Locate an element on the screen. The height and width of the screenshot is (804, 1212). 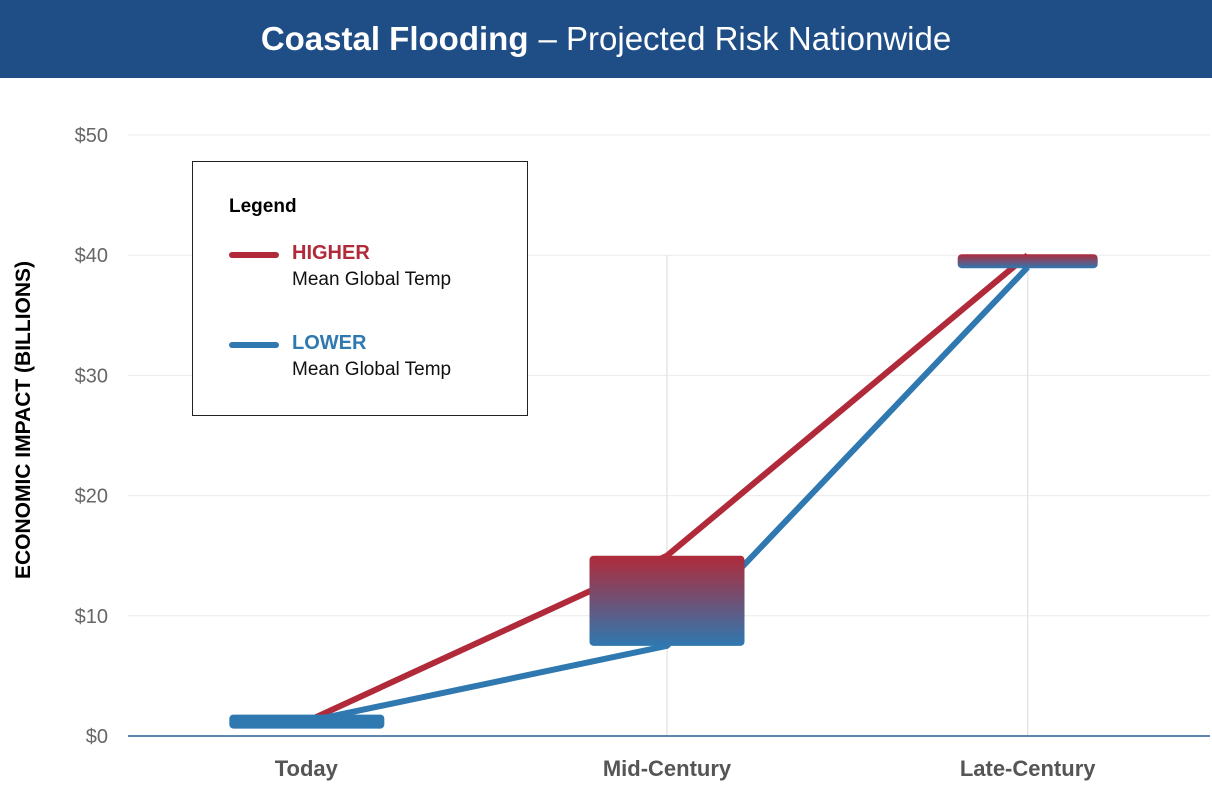
title-rest: – Projected Risk Nationwide is located at coordinates (745, 38).